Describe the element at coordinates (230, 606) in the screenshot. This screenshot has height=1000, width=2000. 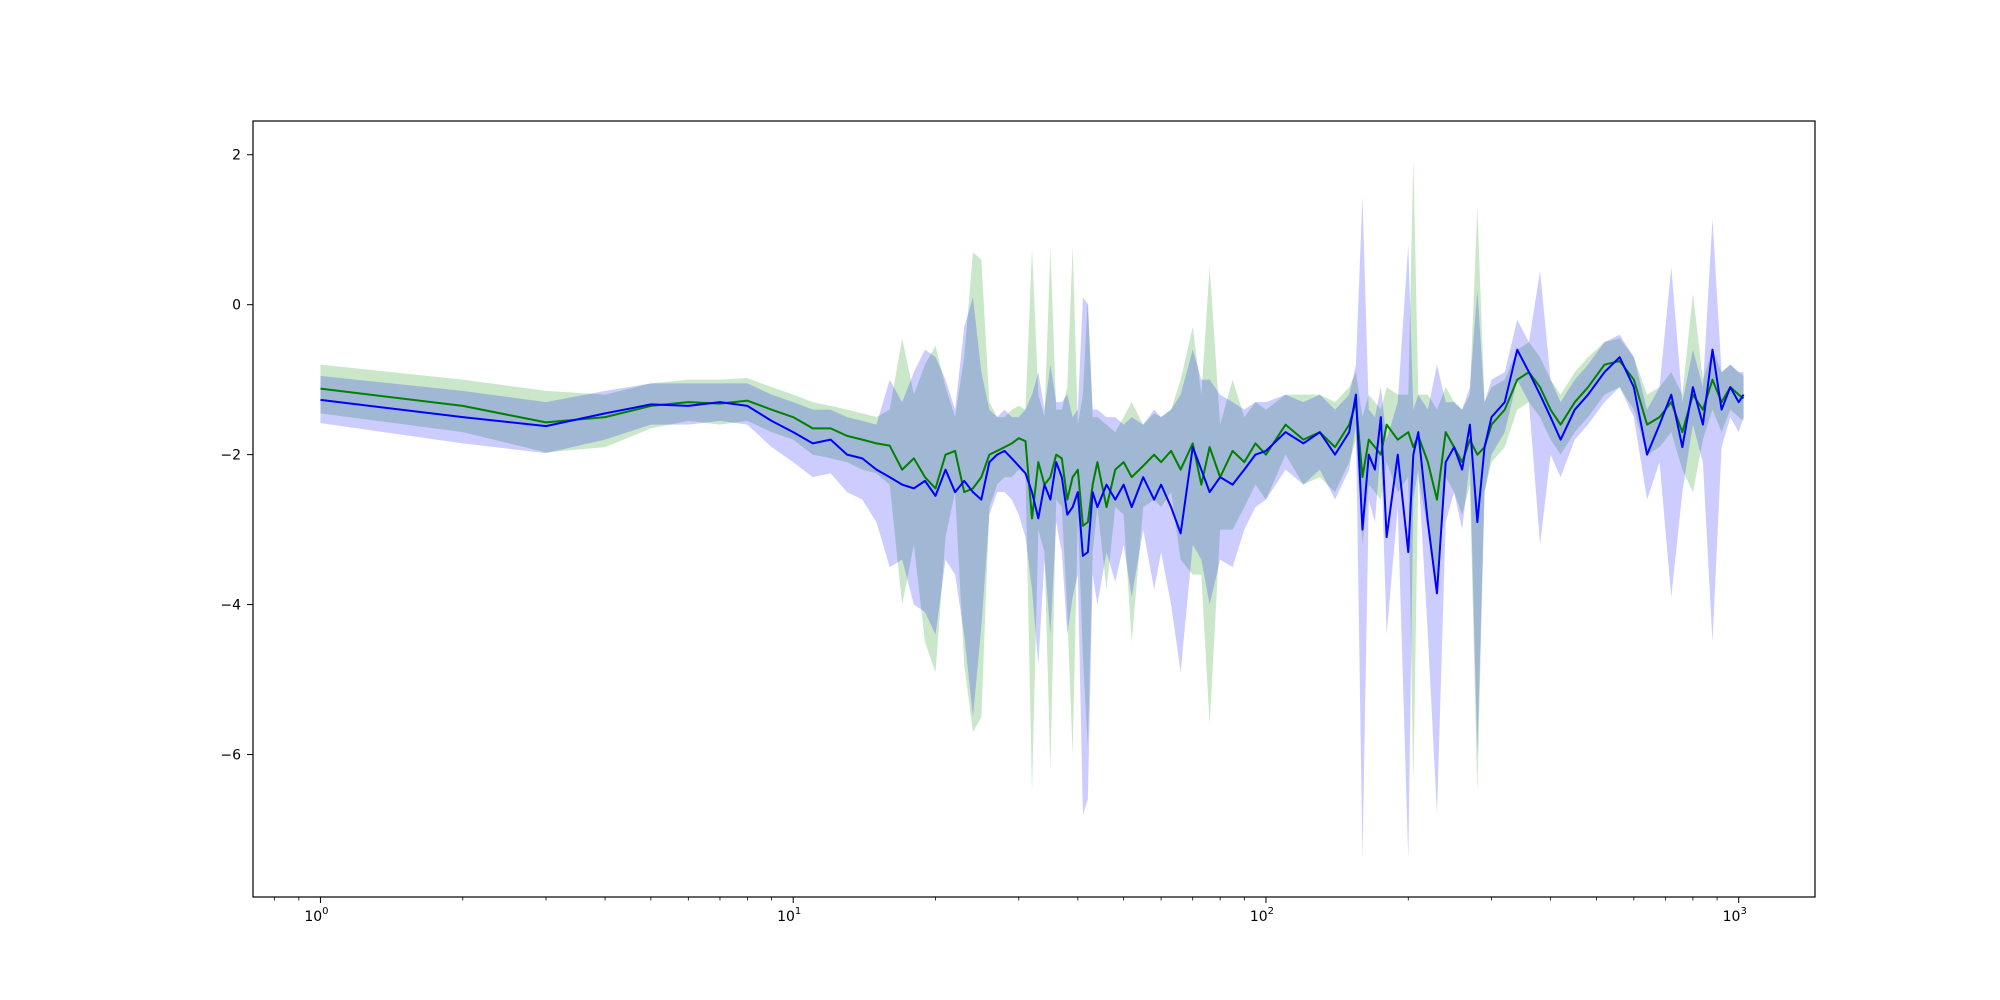
I see `y-tick-label: −4` at that location.